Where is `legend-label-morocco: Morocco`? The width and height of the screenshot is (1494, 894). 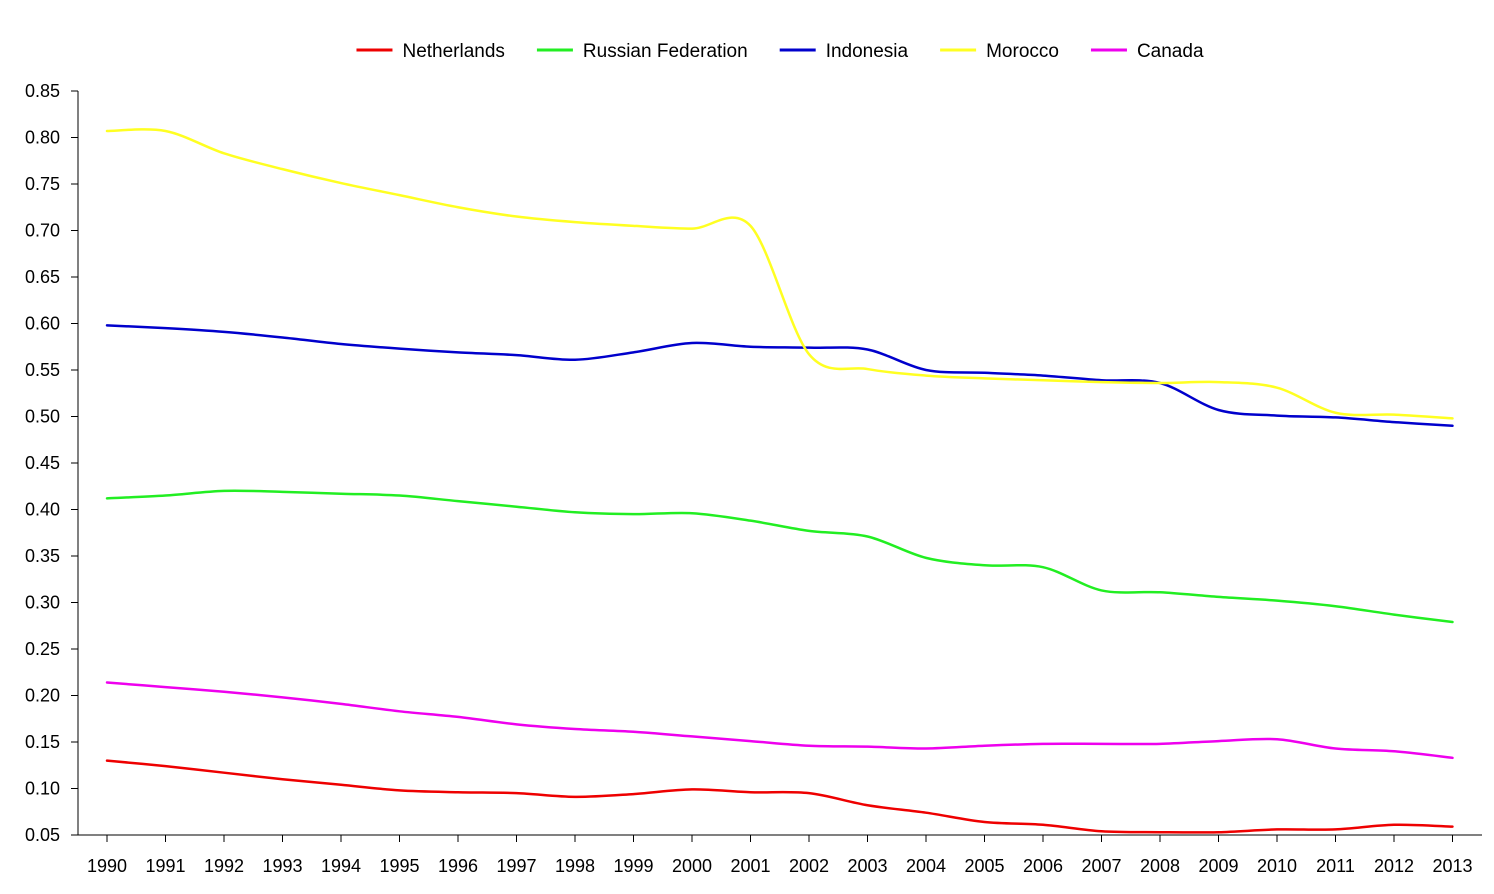
legend-label-morocco: Morocco is located at coordinates (1022, 51).